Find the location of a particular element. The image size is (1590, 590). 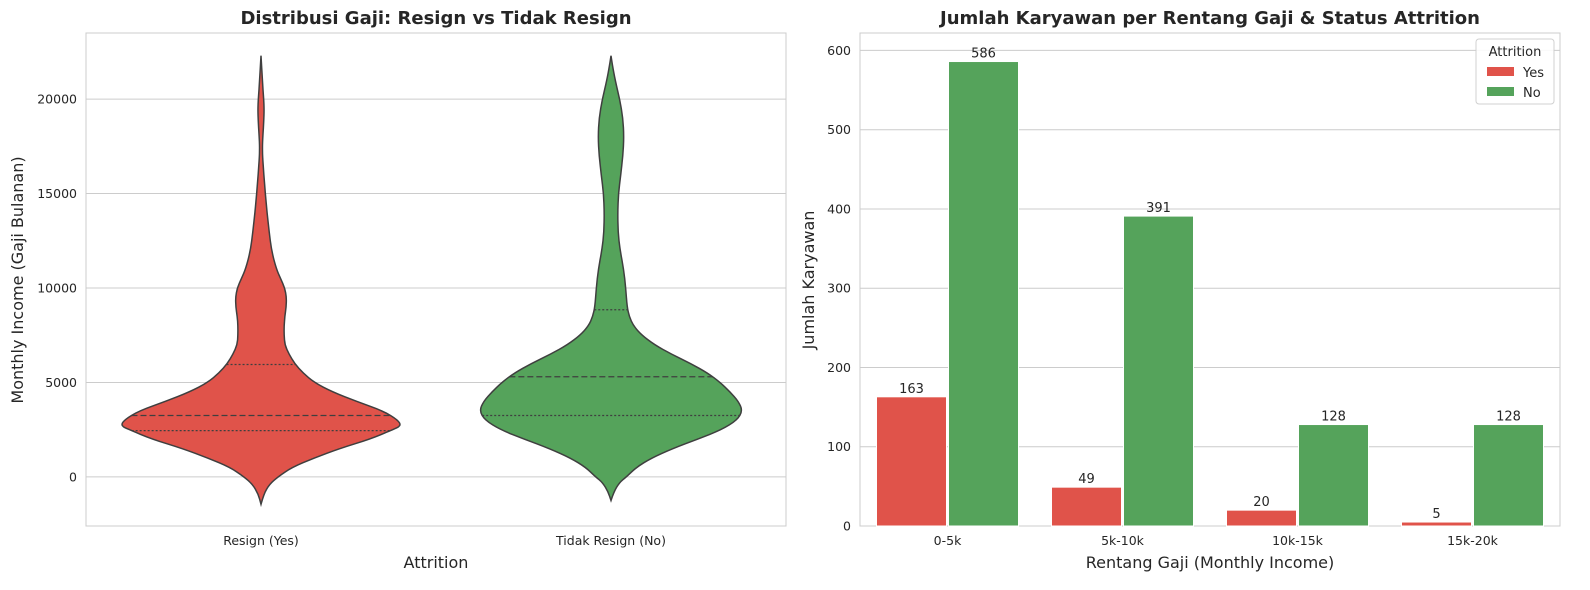

bar-y-tick-label: 300 is located at coordinates (839, 288).